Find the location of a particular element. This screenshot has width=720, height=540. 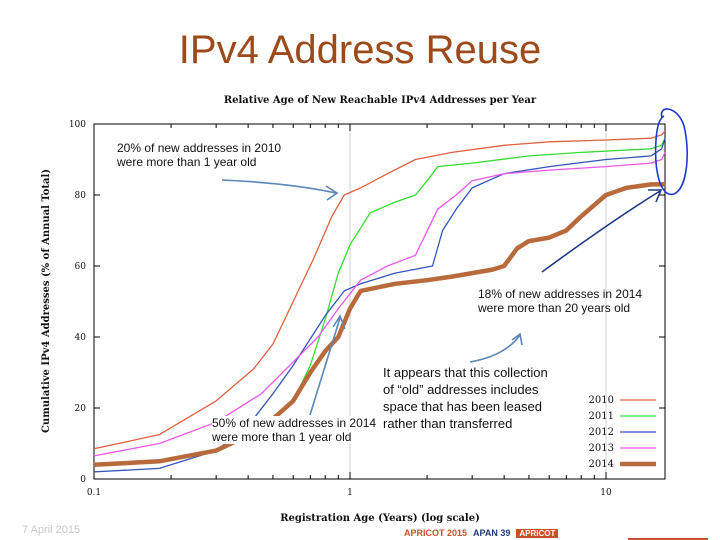

x-tick-label: 0.1 is located at coordinates (94, 493).